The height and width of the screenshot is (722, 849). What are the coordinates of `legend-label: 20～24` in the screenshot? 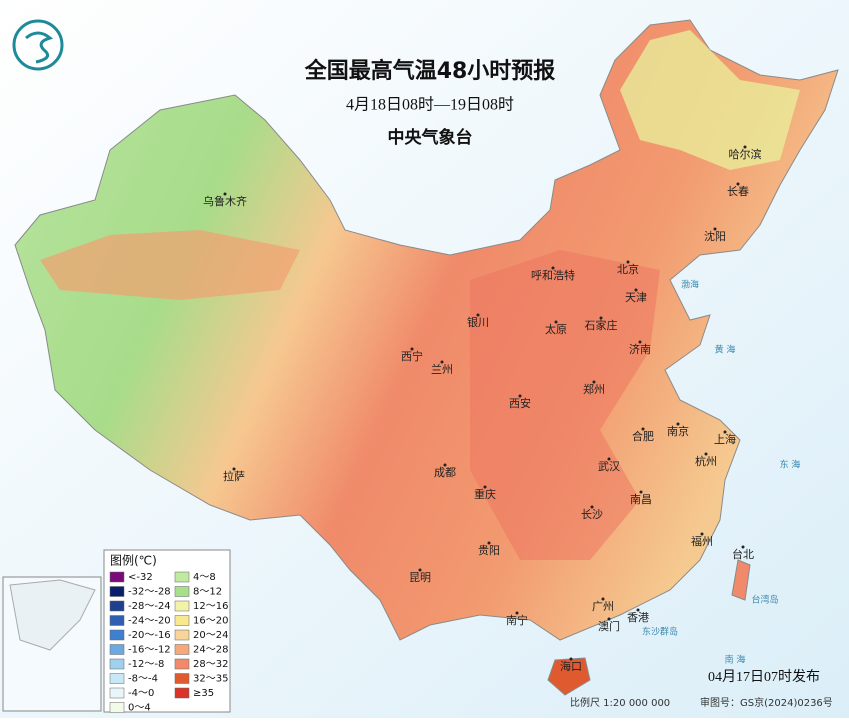 It's located at (210, 635).